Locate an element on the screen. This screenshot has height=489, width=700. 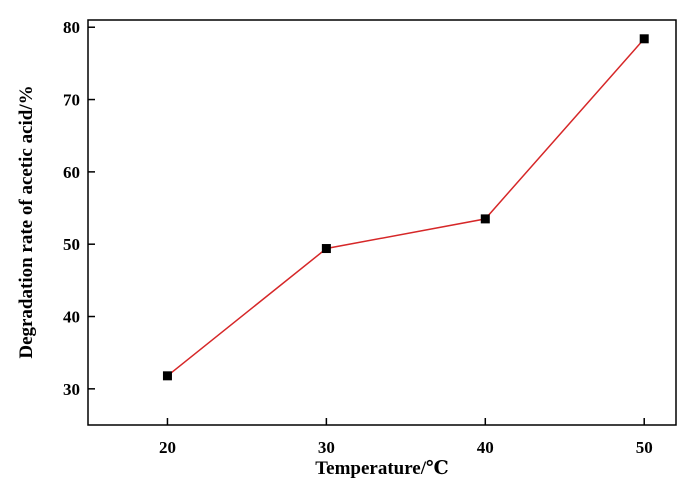
y-axis-title: Degradation rate of acetic acid/% is located at coordinates (26, 221).